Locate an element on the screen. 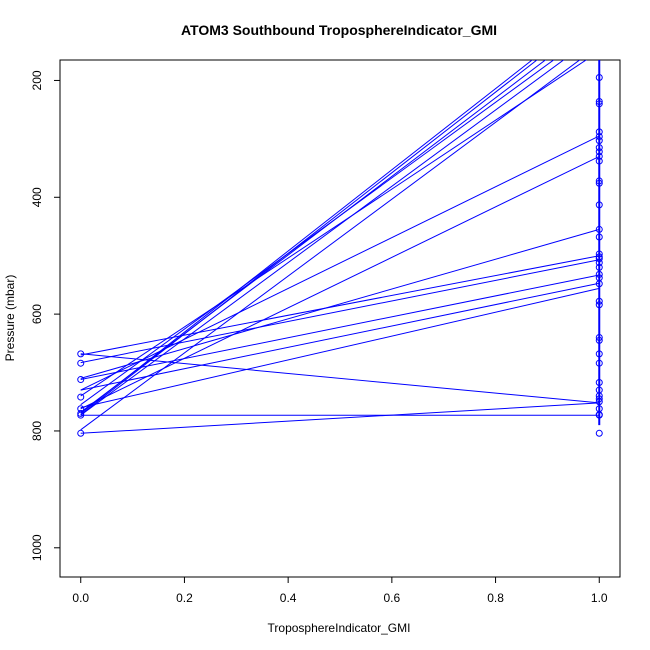 The height and width of the screenshot is (650, 650). y-tick-label: 400 is located at coordinates (37, 197).